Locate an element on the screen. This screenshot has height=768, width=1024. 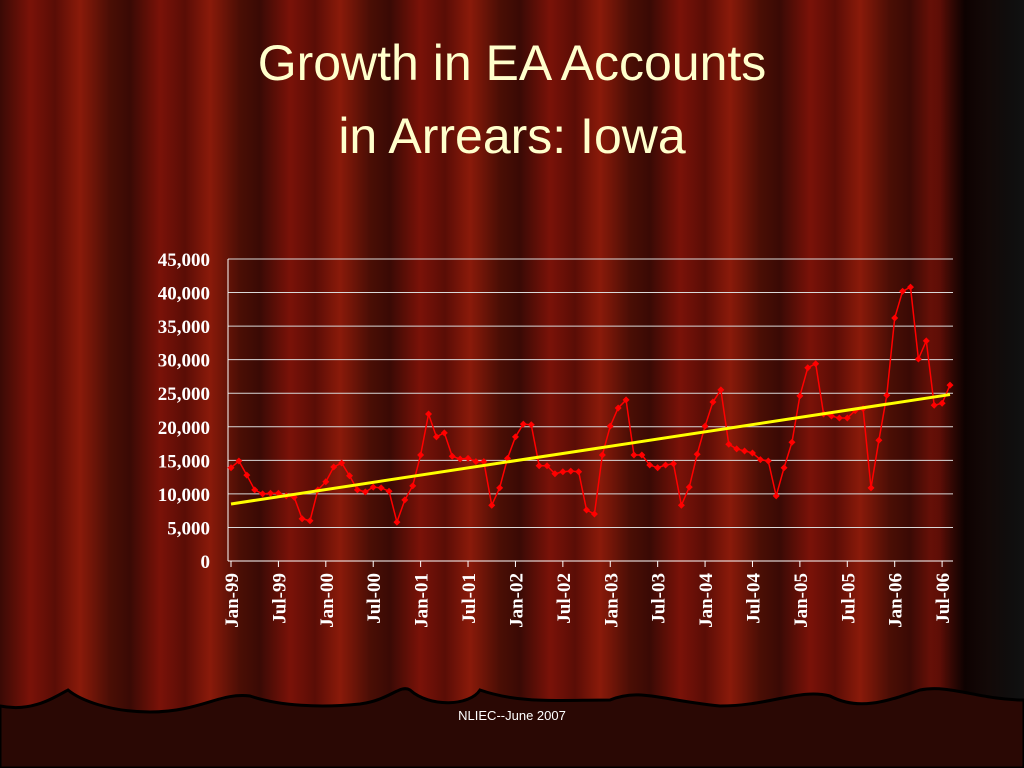
y-tick-label: 20,000 is located at coordinates (184, 428).